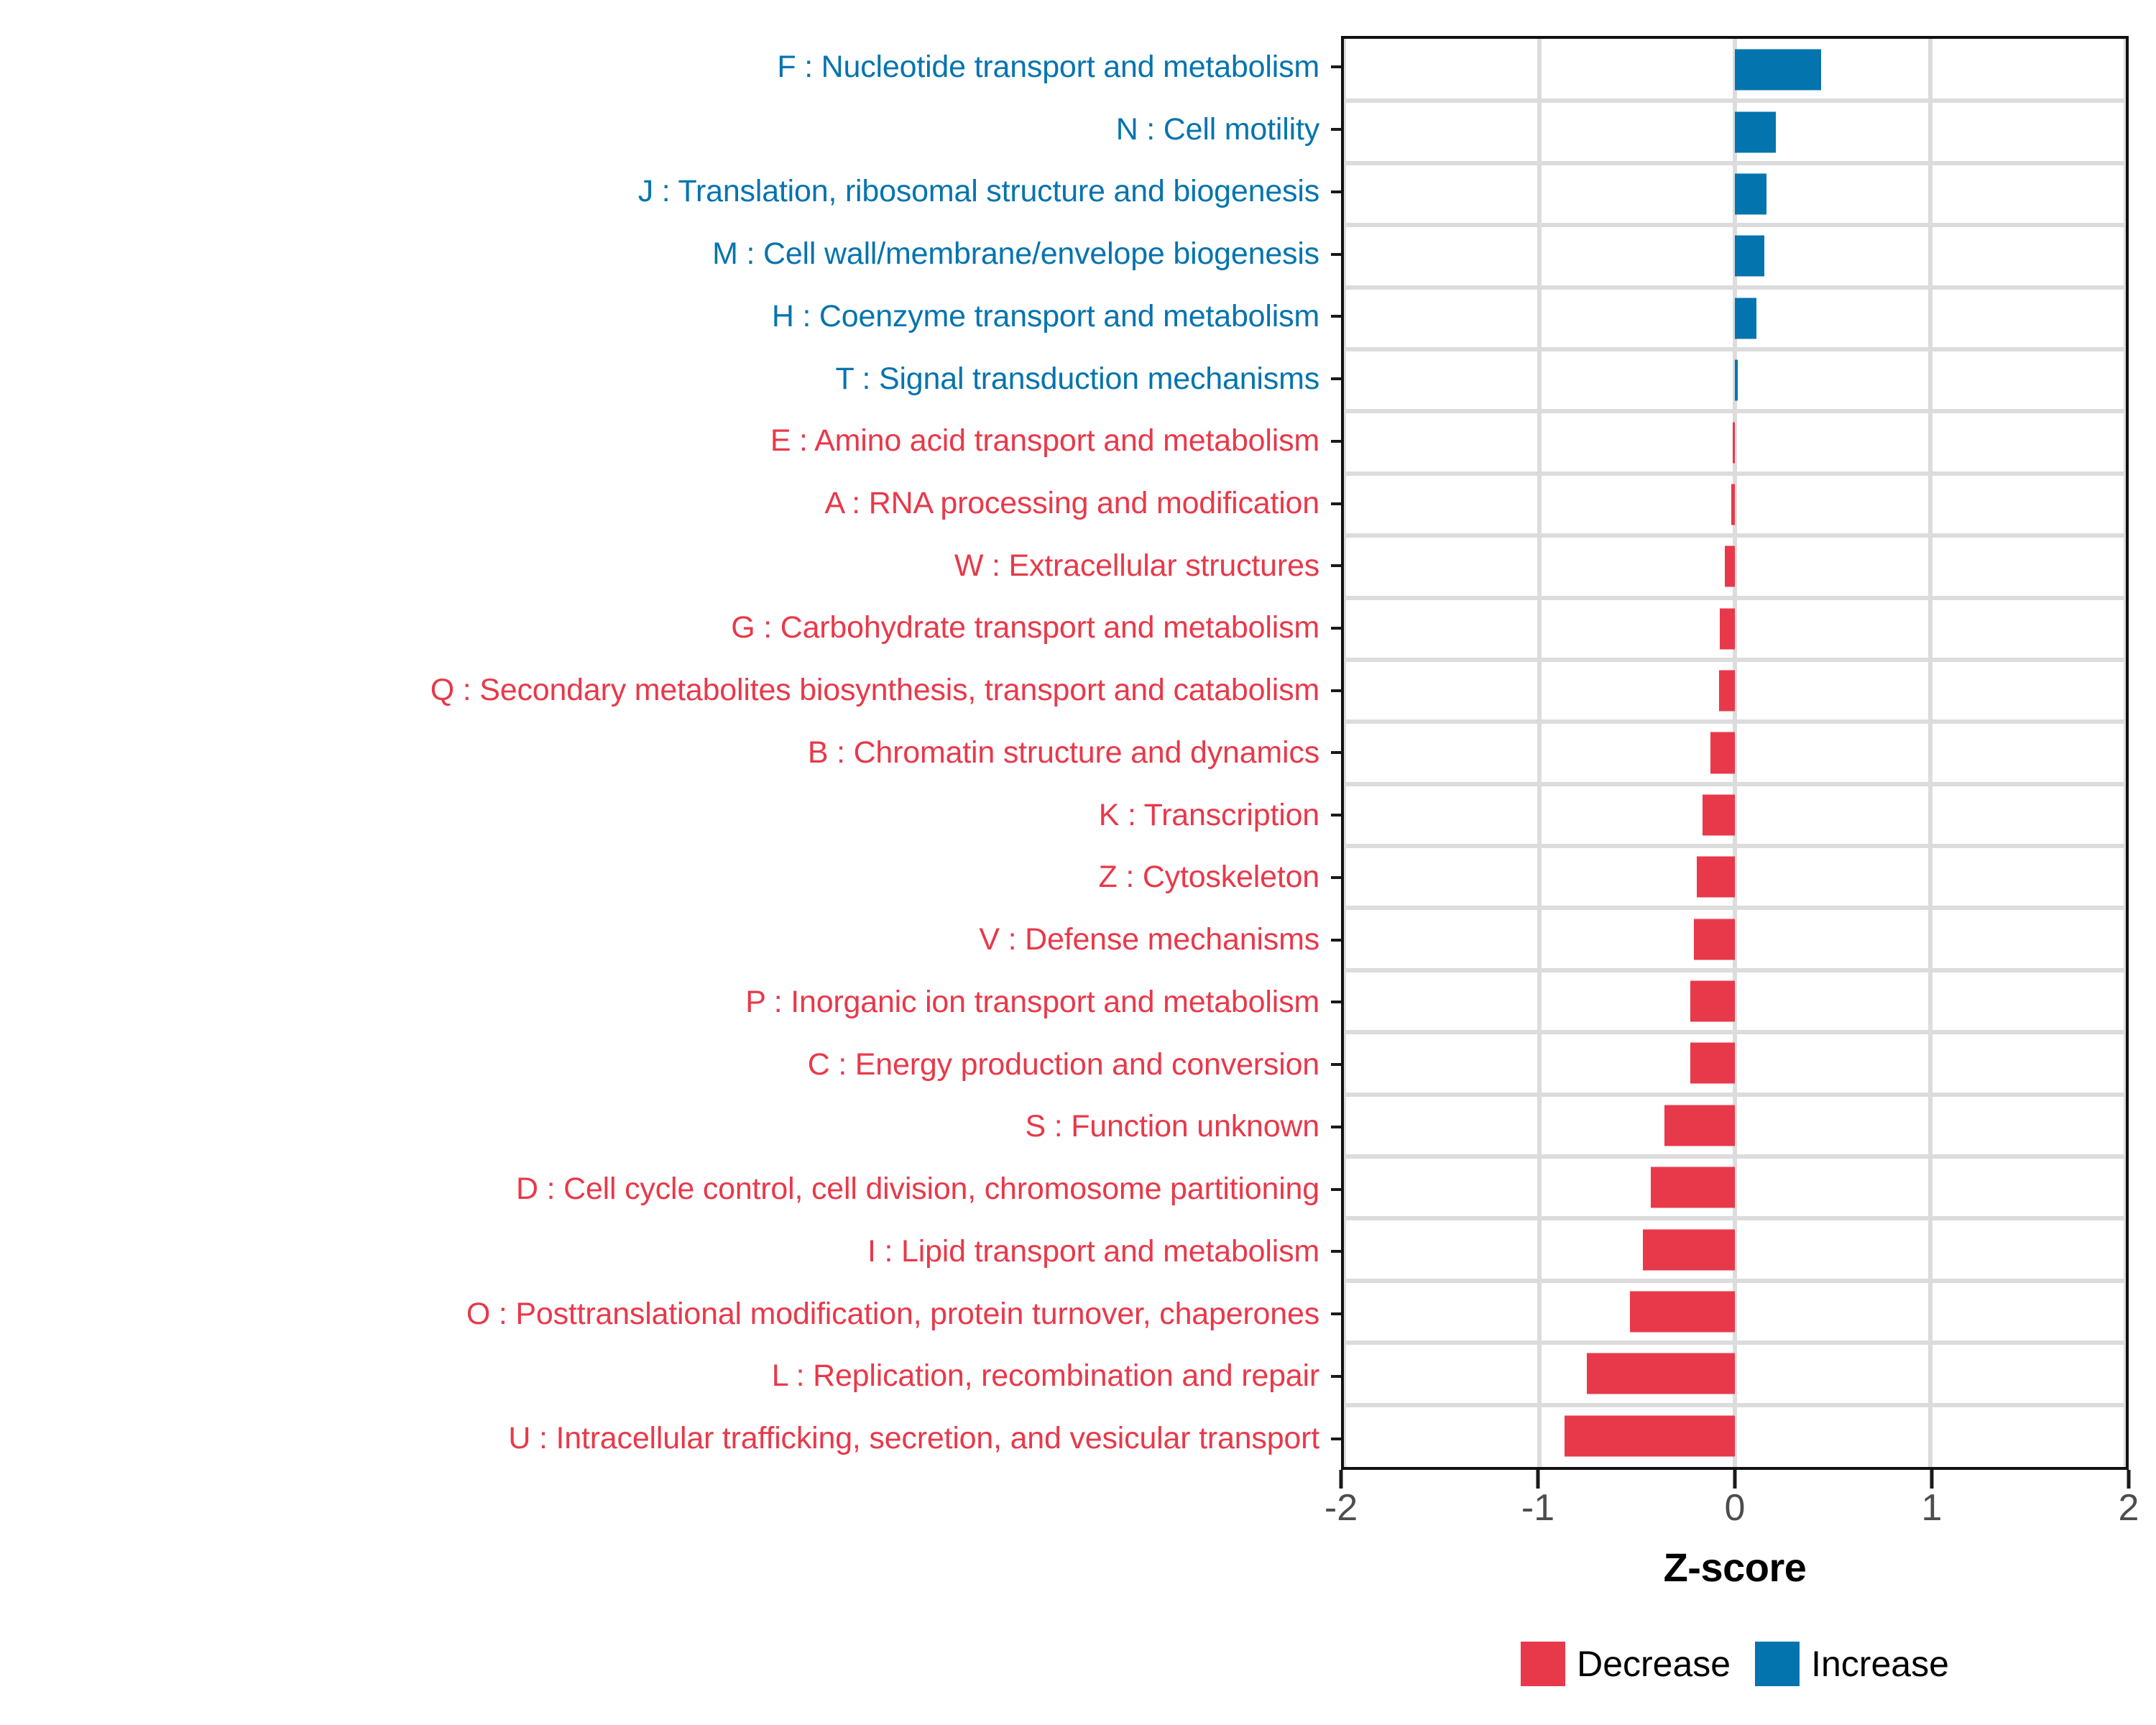 The height and width of the screenshot is (1725, 2156). I want to click on category-label: K : Transcription, so click(1208, 814).